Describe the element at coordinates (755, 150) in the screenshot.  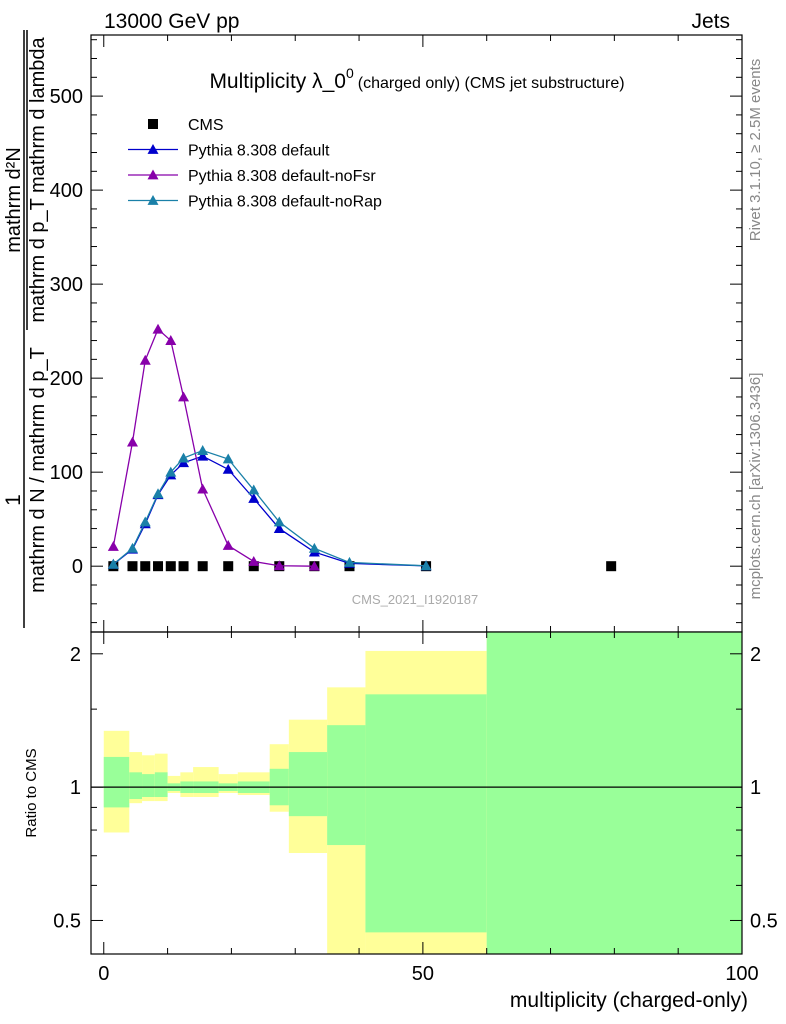
I see `rivet-version-label: Rivet 3.1.10, ≥ 2.5M events` at that location.